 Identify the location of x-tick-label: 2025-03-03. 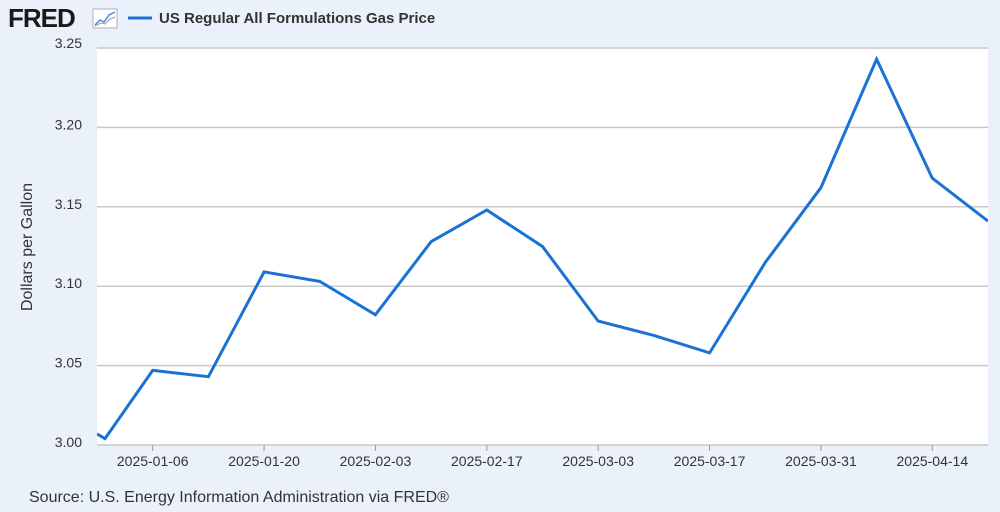
(598, 461).